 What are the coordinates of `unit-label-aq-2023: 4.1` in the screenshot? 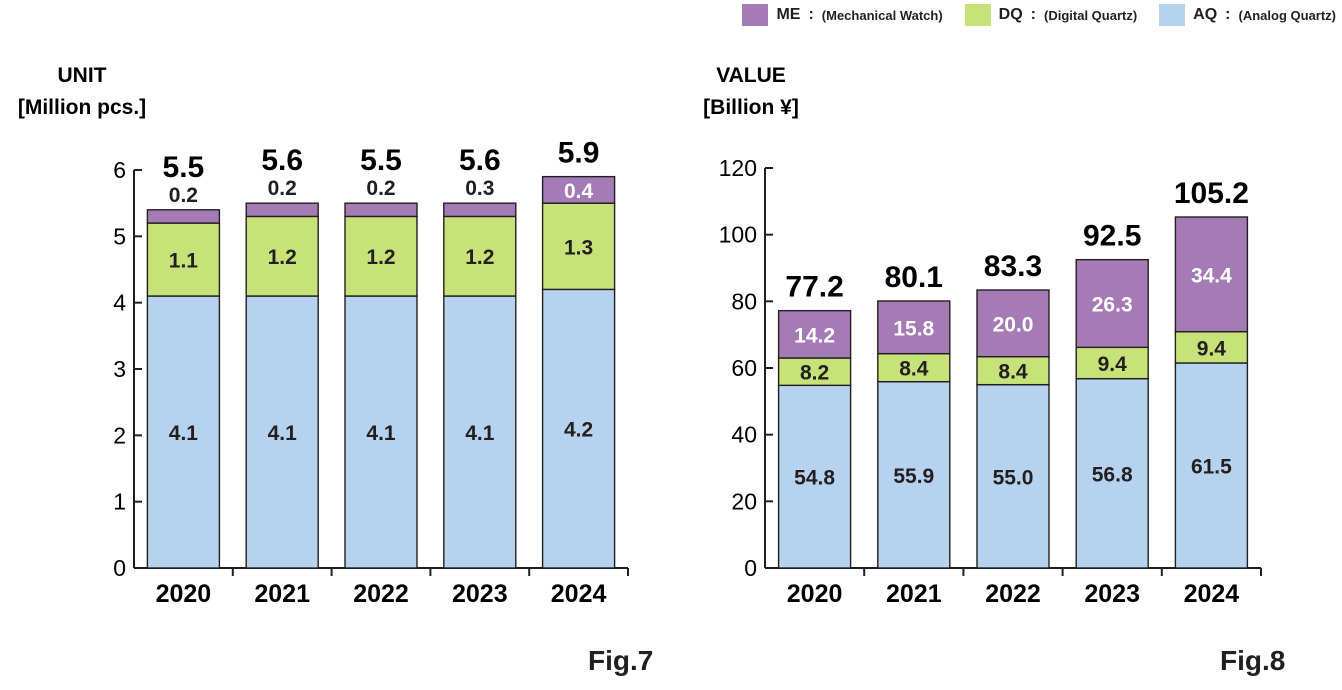 It's located at (480, 433).